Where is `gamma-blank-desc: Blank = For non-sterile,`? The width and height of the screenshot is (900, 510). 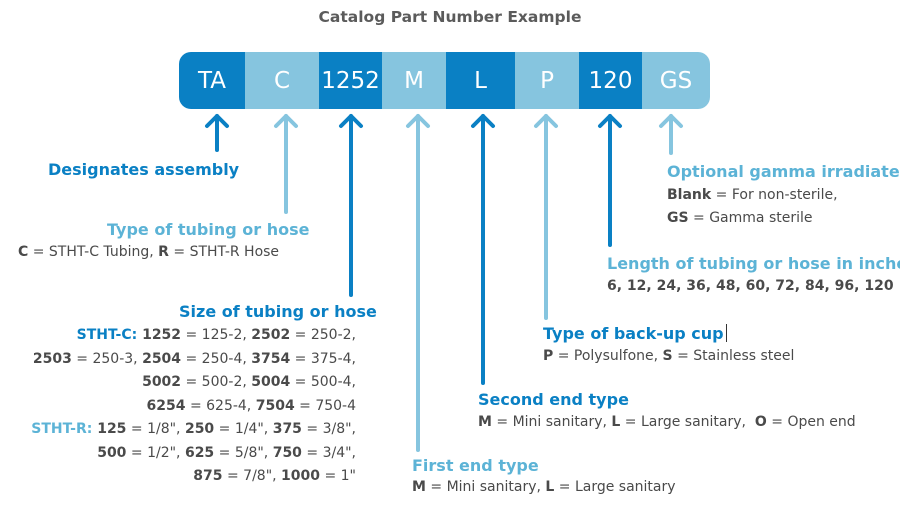 gamma-blank-desc: Blank = For non-sterile, is located at coordinates (752, 195).